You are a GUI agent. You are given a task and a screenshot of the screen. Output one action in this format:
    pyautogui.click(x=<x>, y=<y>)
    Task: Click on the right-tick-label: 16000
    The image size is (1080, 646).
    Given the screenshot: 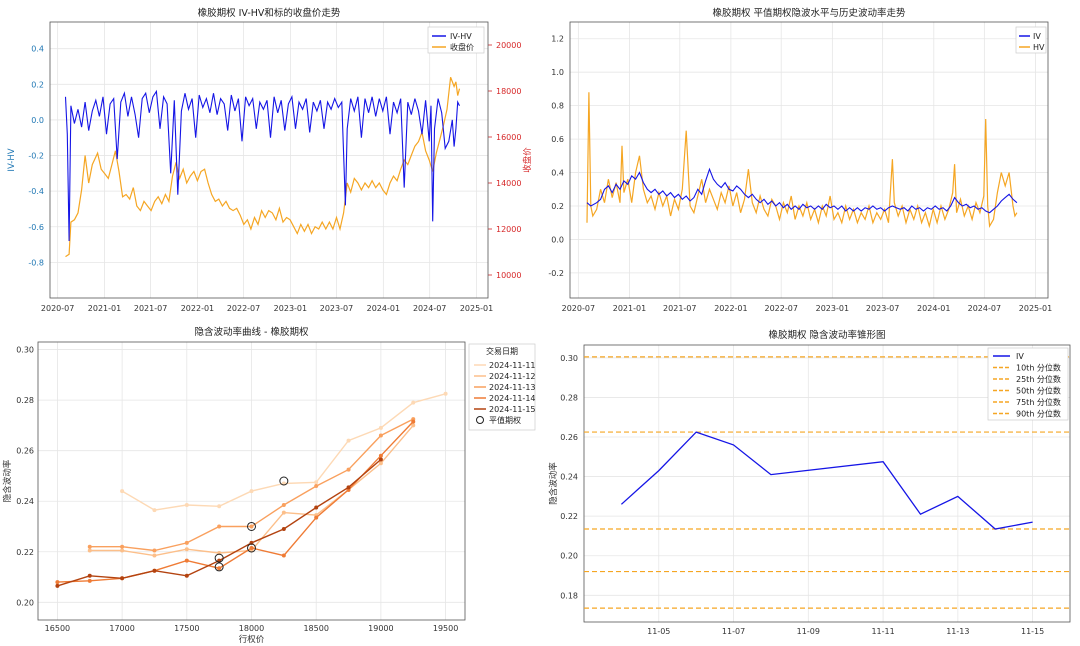 What is the action you would take?
    pyautogui.click(x=508, y=137)
    